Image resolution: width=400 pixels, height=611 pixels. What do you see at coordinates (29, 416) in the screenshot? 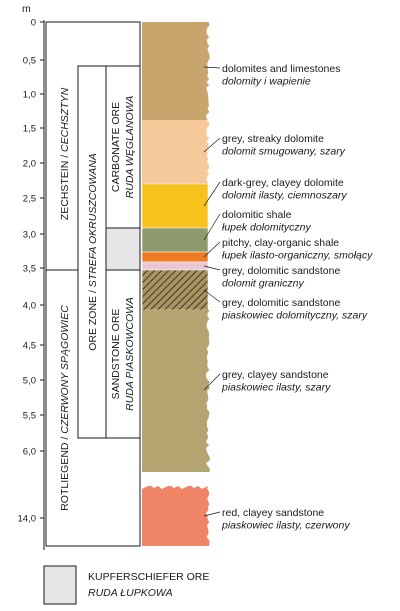
I see `axis-tick-label: 5,5` at bounding box center [29, 416].